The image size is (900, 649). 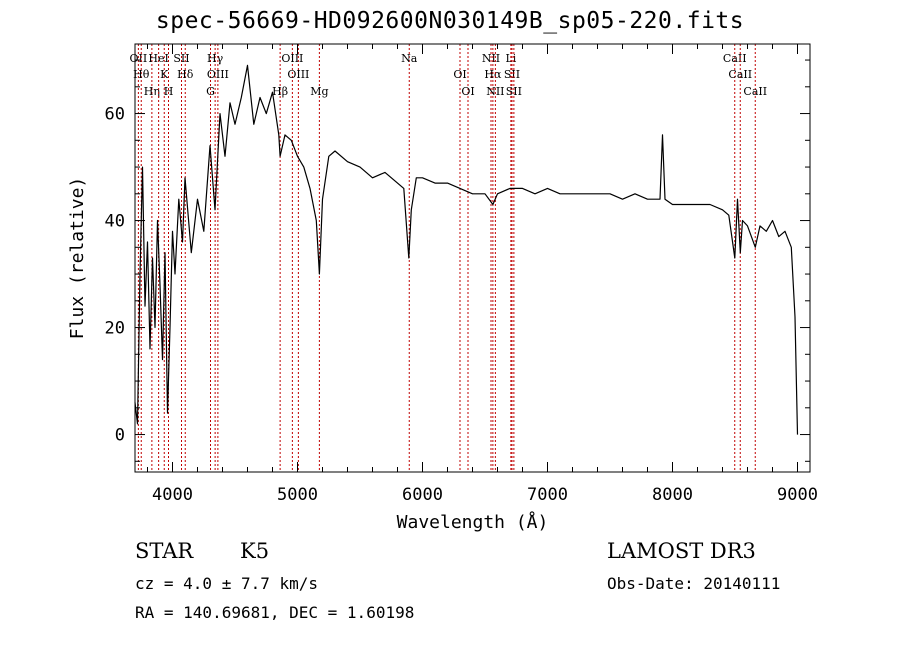 I want to click on y-axis-label: Flux (relative), so click(x=77, y=258).